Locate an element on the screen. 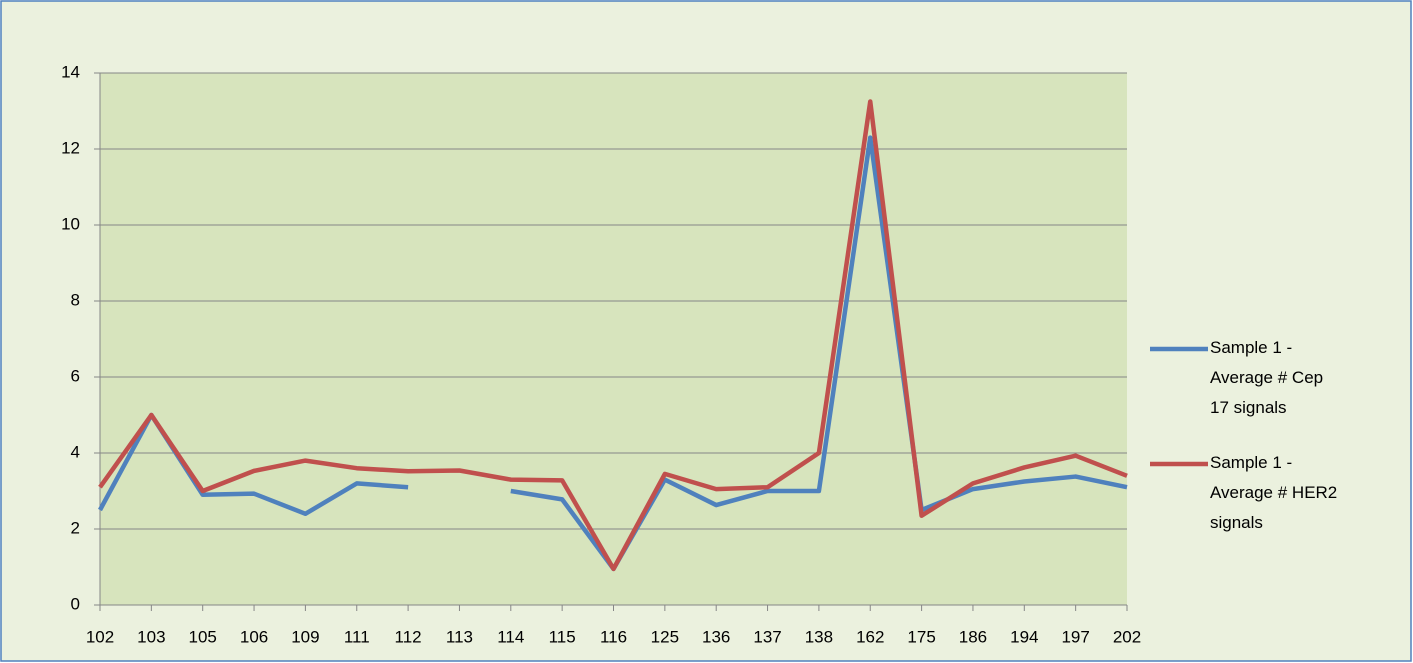 The width and height of the screenshot is (1413, 663). x-tick-label: 125 is located at coordinates (665, 636).